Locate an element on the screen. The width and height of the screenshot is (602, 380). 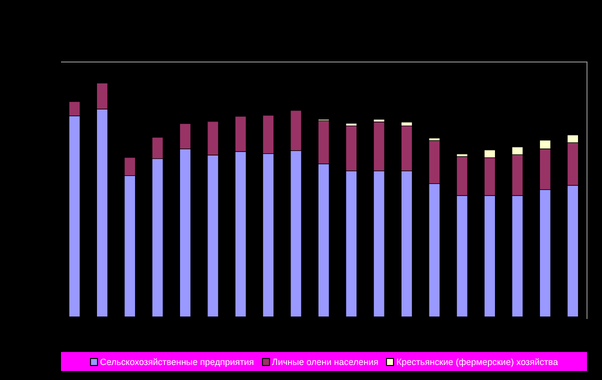
legend-label: Личные олени населения is located at coordinates (325, 361).